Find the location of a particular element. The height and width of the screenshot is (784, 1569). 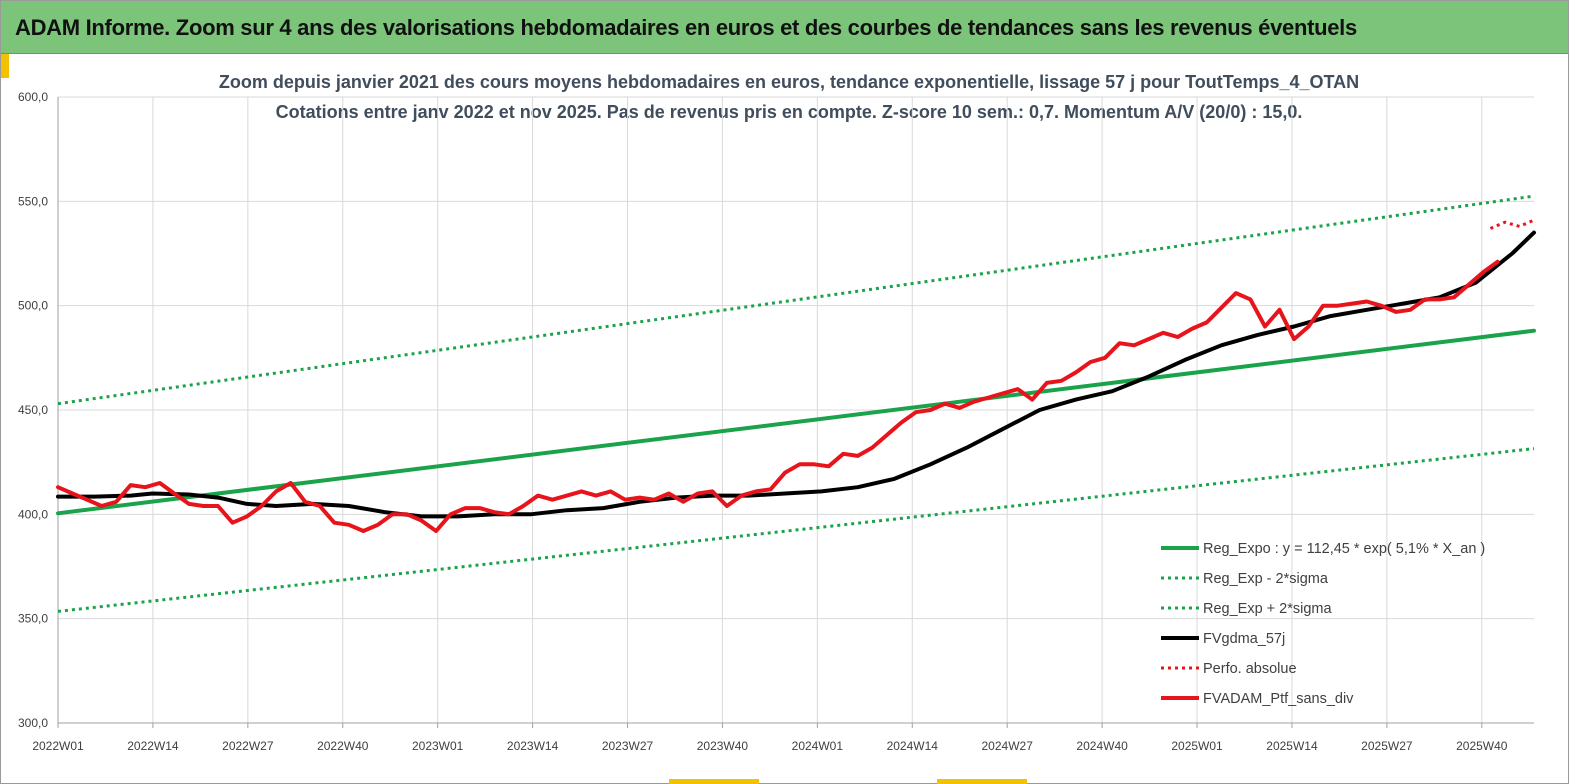

y-tick-label: 450,0 is located at coordinates (33, 410).